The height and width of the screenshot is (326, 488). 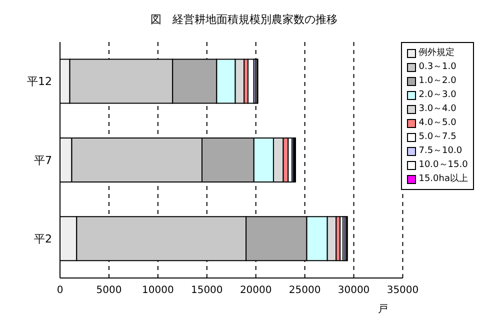 What do you see at coordinates (443, 179) in the screenshot?
I see `legend-label: 15.0ha以上` at bounding box center [443, 179].